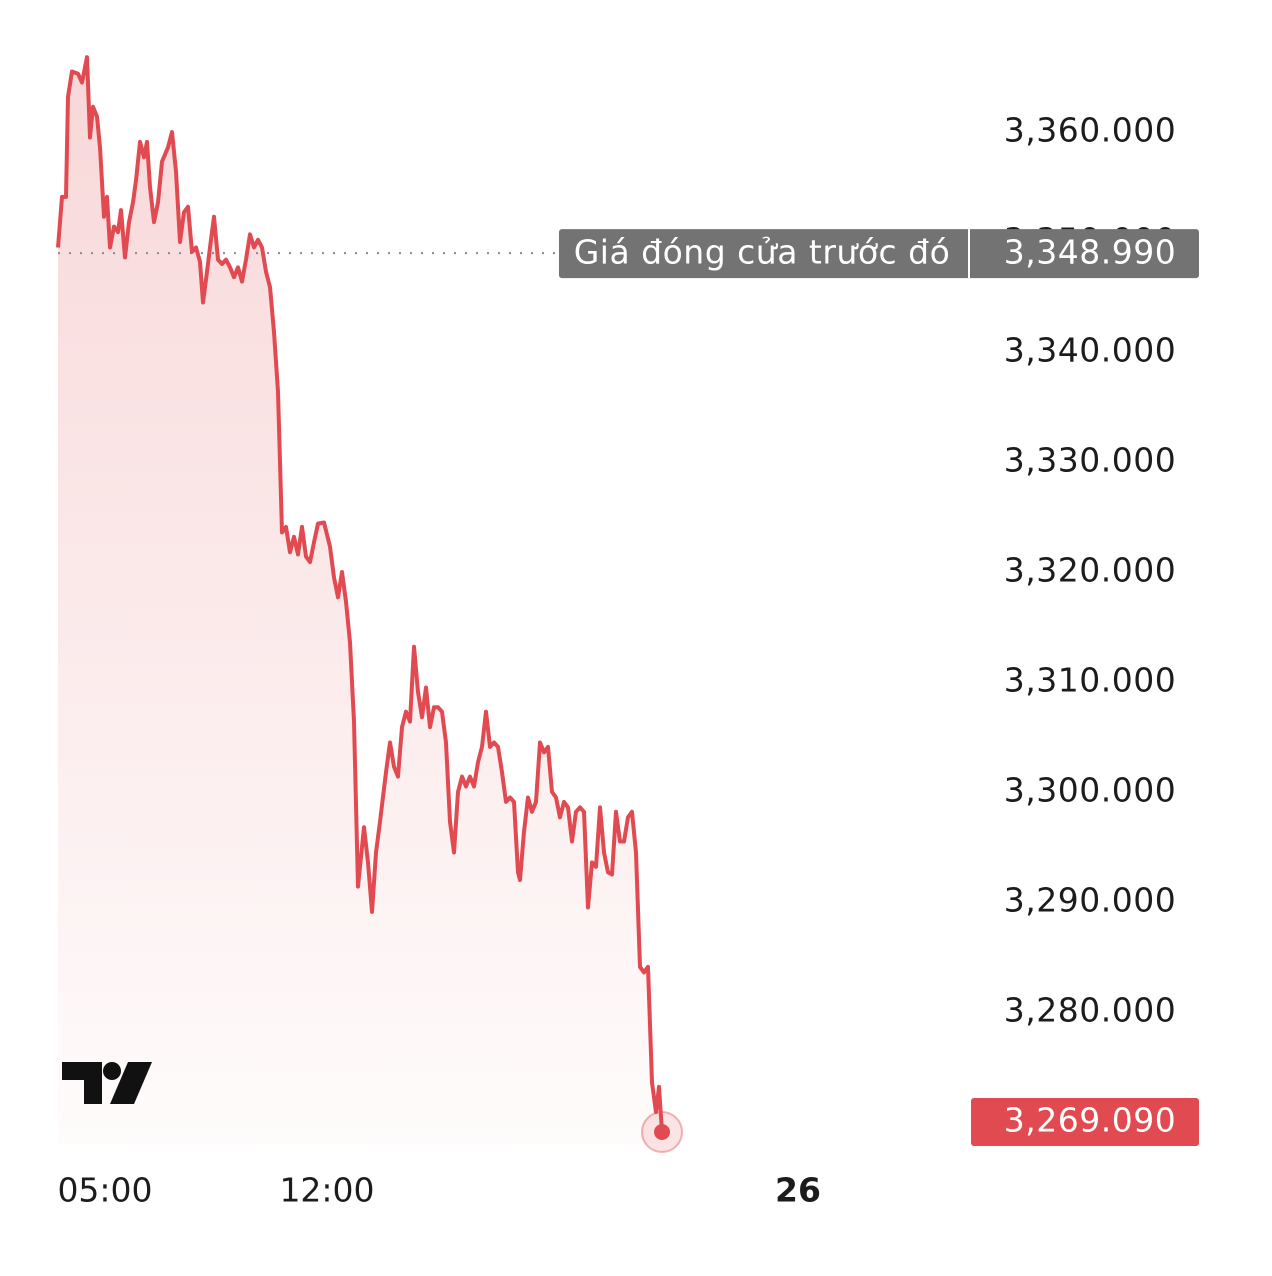  Describe the element at coordinates (107, 1083) in the screenshot. I see `logo` at that location.